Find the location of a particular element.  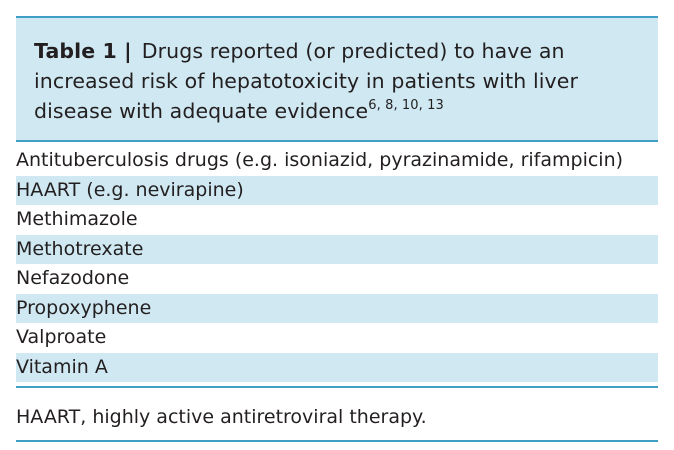

table-row: Methimazole is located at coordinates (77, 219).